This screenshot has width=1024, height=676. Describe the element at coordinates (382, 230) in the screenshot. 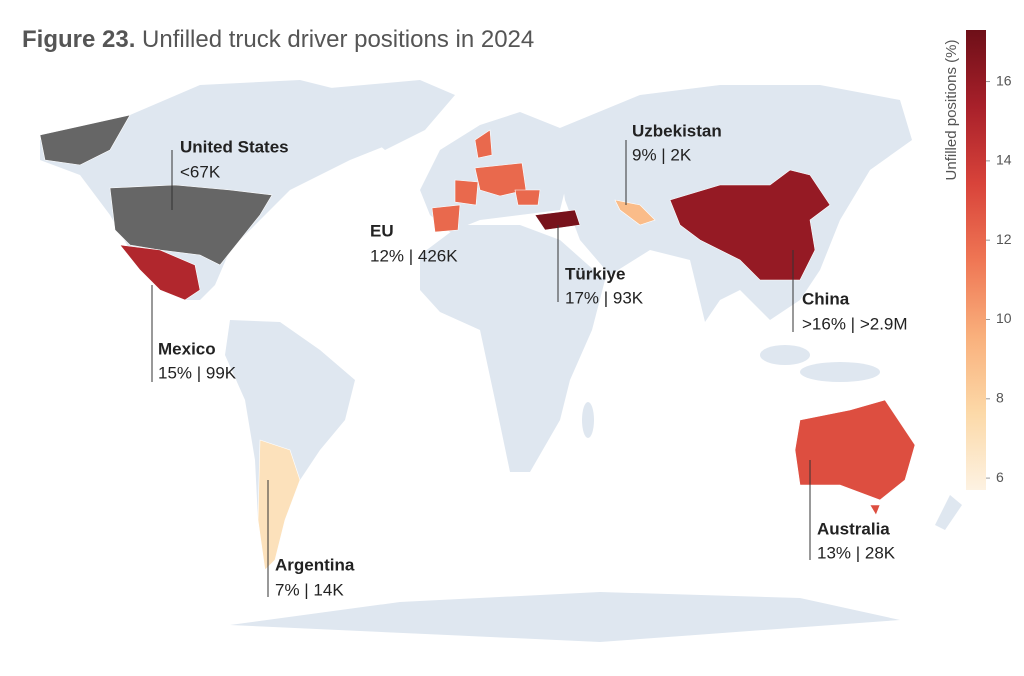

I see `region-name: EU` at that location.